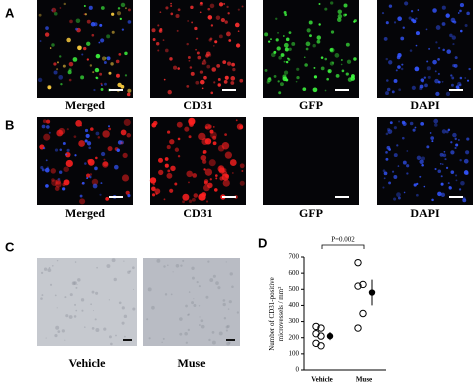 The width and height of the screenshot is (474, 387). Describe the element at coordinates (311, 105) in the screenshot. I see `panel-label: GFP` at that location.